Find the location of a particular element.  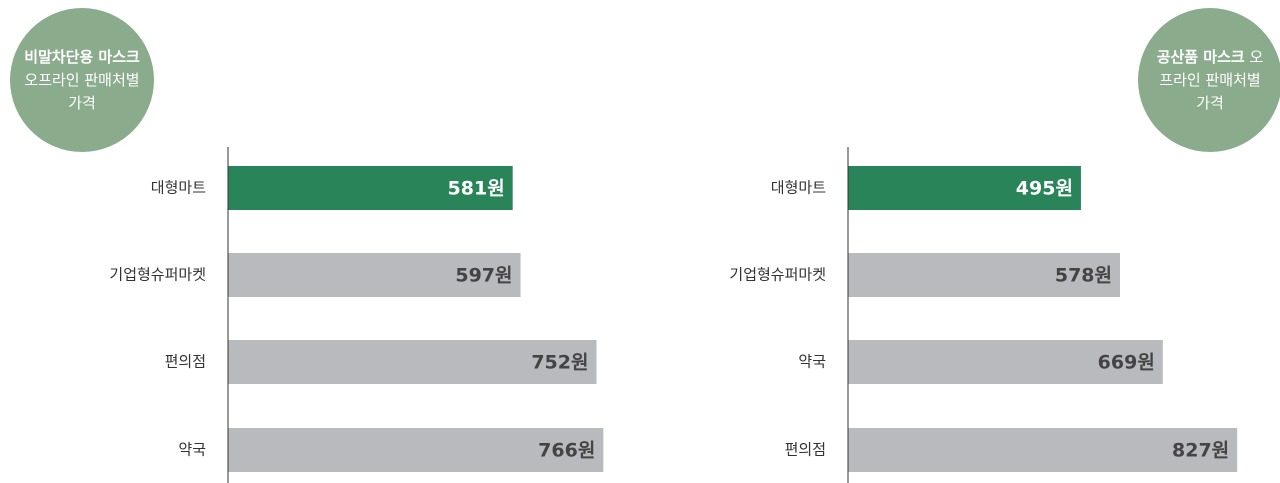

value-label: 581원 is located at coordinates (476, 189).